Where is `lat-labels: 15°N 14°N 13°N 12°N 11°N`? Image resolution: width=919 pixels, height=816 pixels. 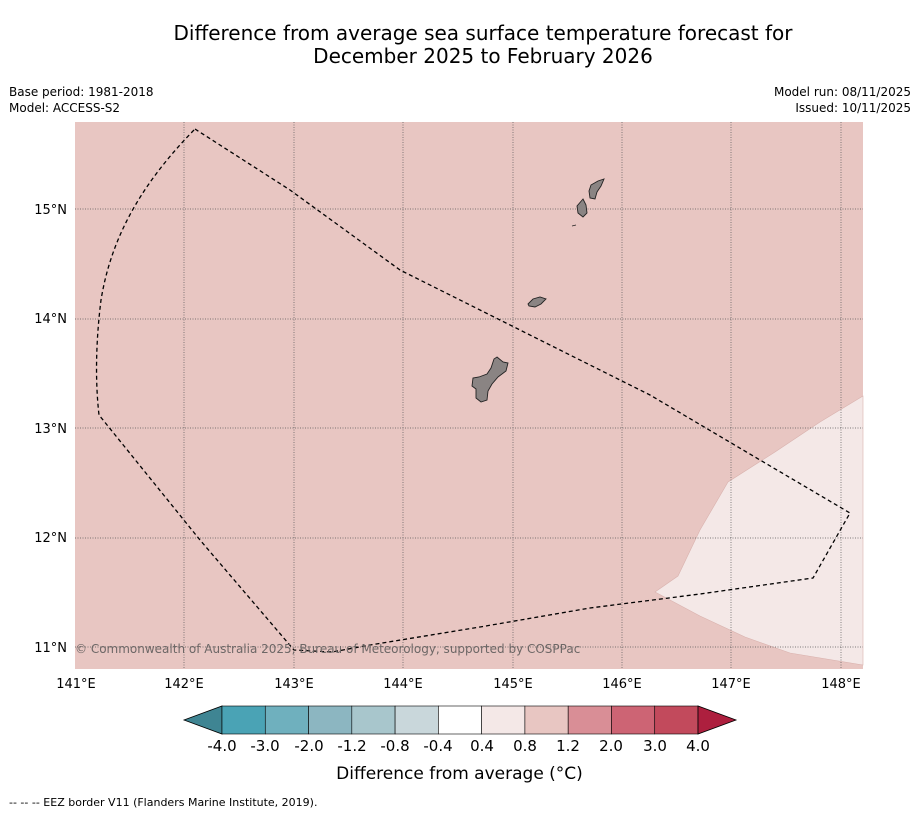 lat-labels: 15°N 14°N 13°N 12°N 11°N is located at coordinates (50, 429).